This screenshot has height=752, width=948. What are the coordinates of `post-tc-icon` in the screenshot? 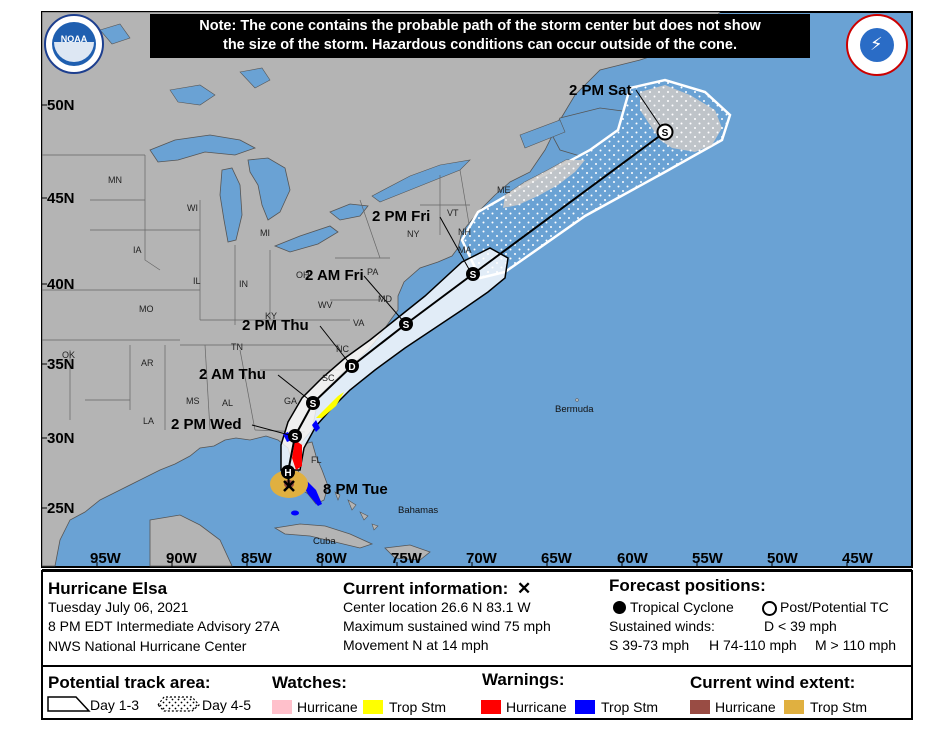 It's located at (769, 608).